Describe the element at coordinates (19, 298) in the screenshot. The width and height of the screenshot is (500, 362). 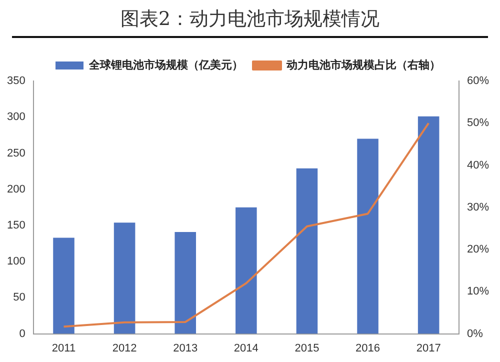
I see `y-tick-label: 50` at that location.